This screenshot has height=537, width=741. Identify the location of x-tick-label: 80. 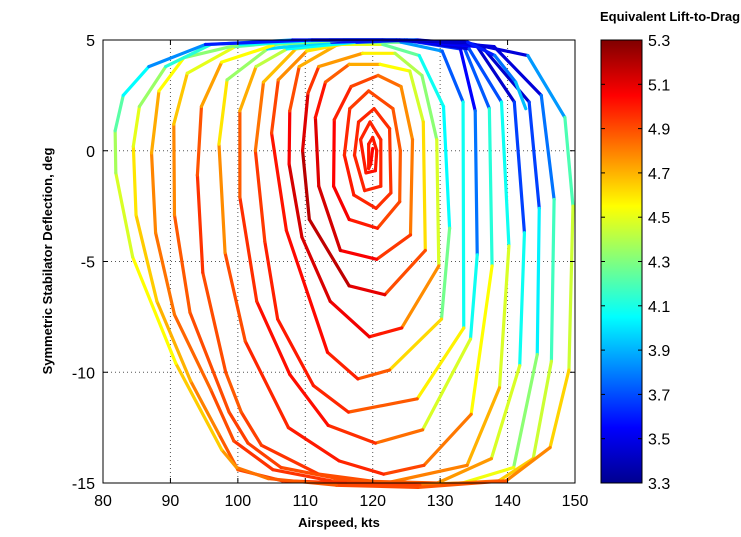
(103, 501).